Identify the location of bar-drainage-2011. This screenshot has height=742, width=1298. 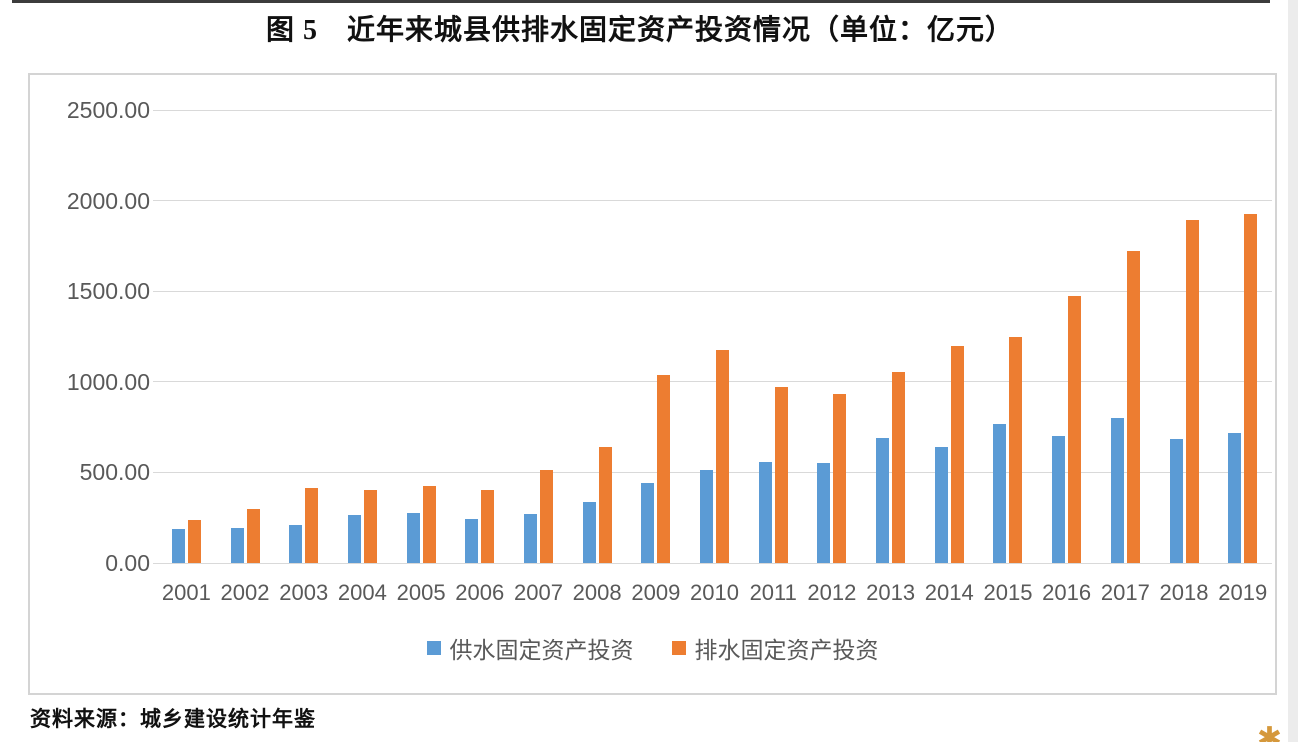
(781, 474).